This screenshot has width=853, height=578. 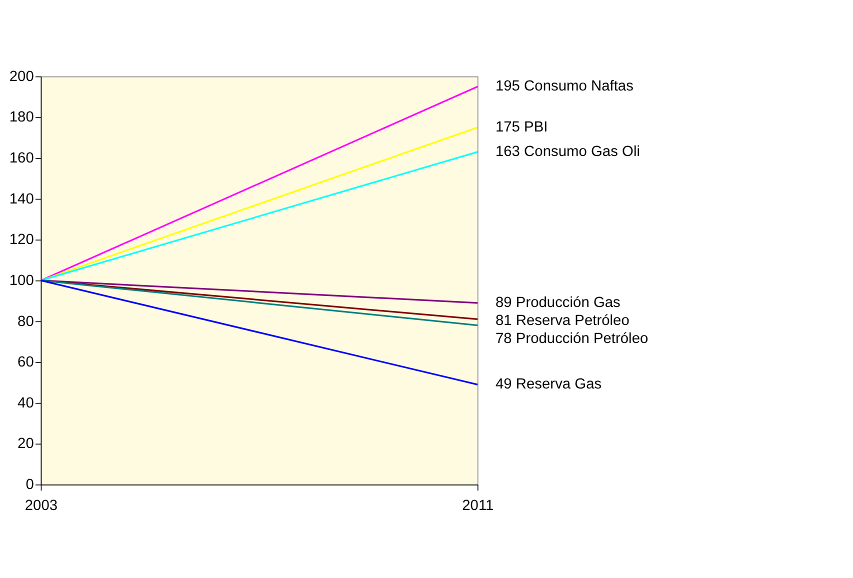 I want to click on text: 81 Reserva Petróleo, so click(x=562, y=320).